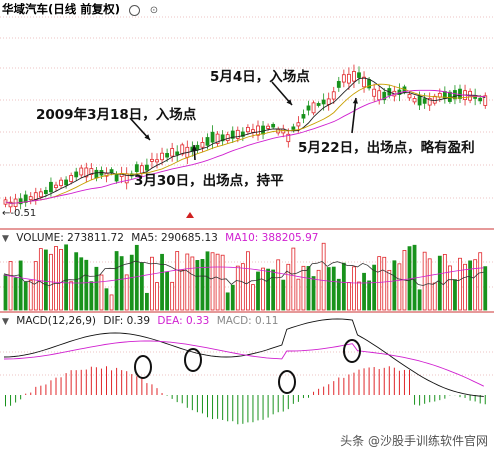 The width and height of the screenshot is (494, 453). I want to click on volume-collapse-icon: ▼, so click(5, 239).